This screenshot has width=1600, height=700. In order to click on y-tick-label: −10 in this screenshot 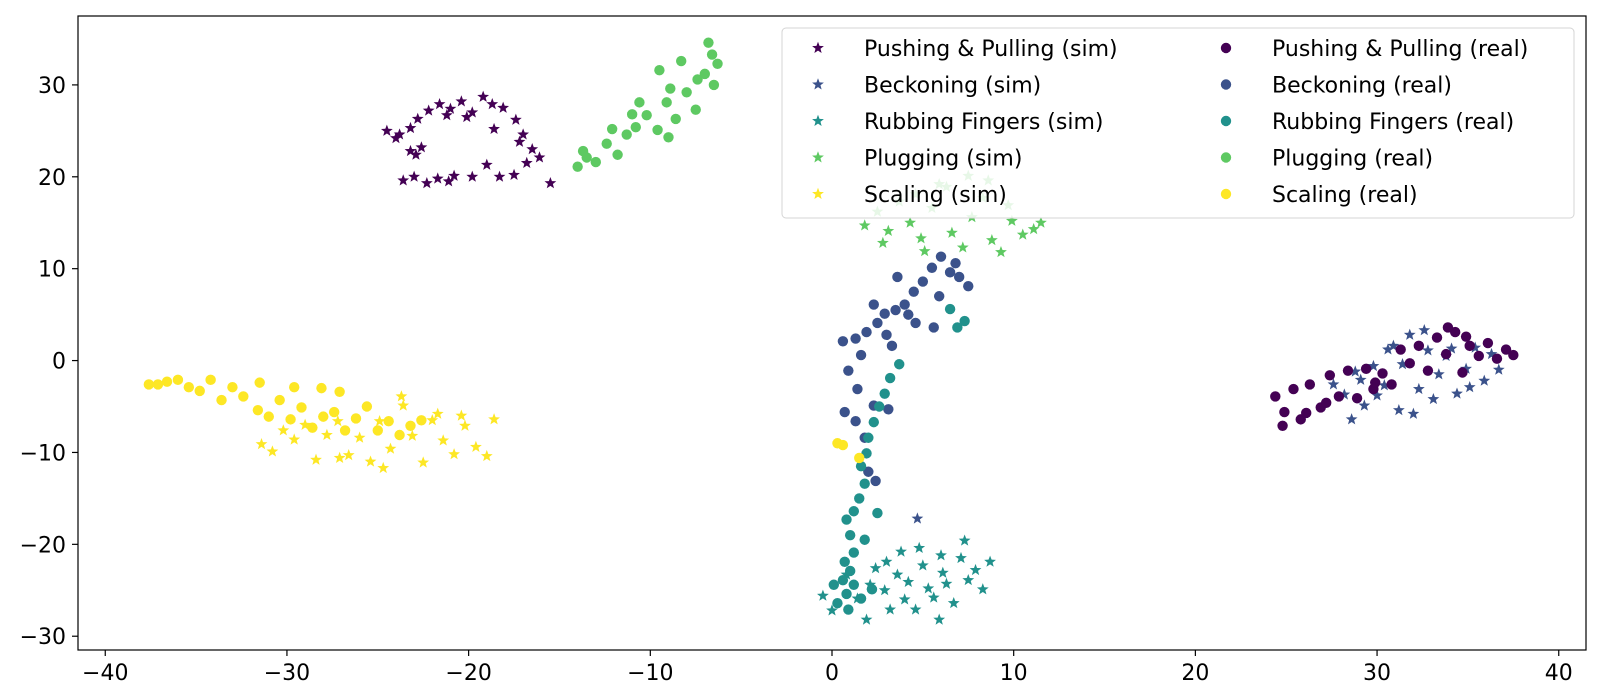, I will do `click(43, 453)`.